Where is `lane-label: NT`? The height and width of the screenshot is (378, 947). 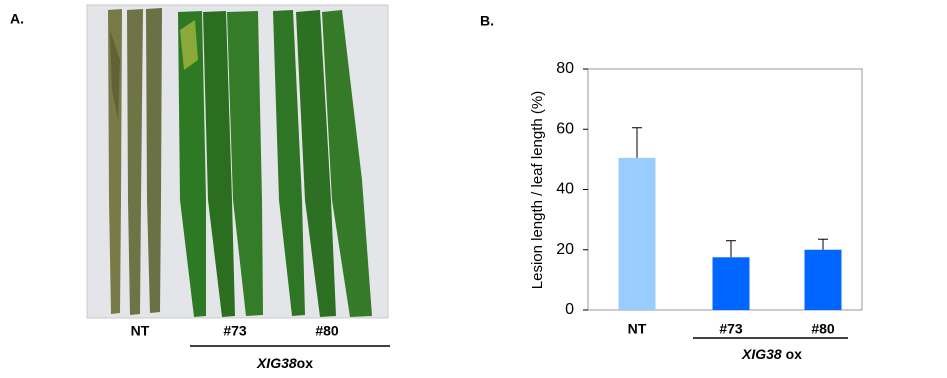
lane-label: NT is located at coordinates (140, 331).